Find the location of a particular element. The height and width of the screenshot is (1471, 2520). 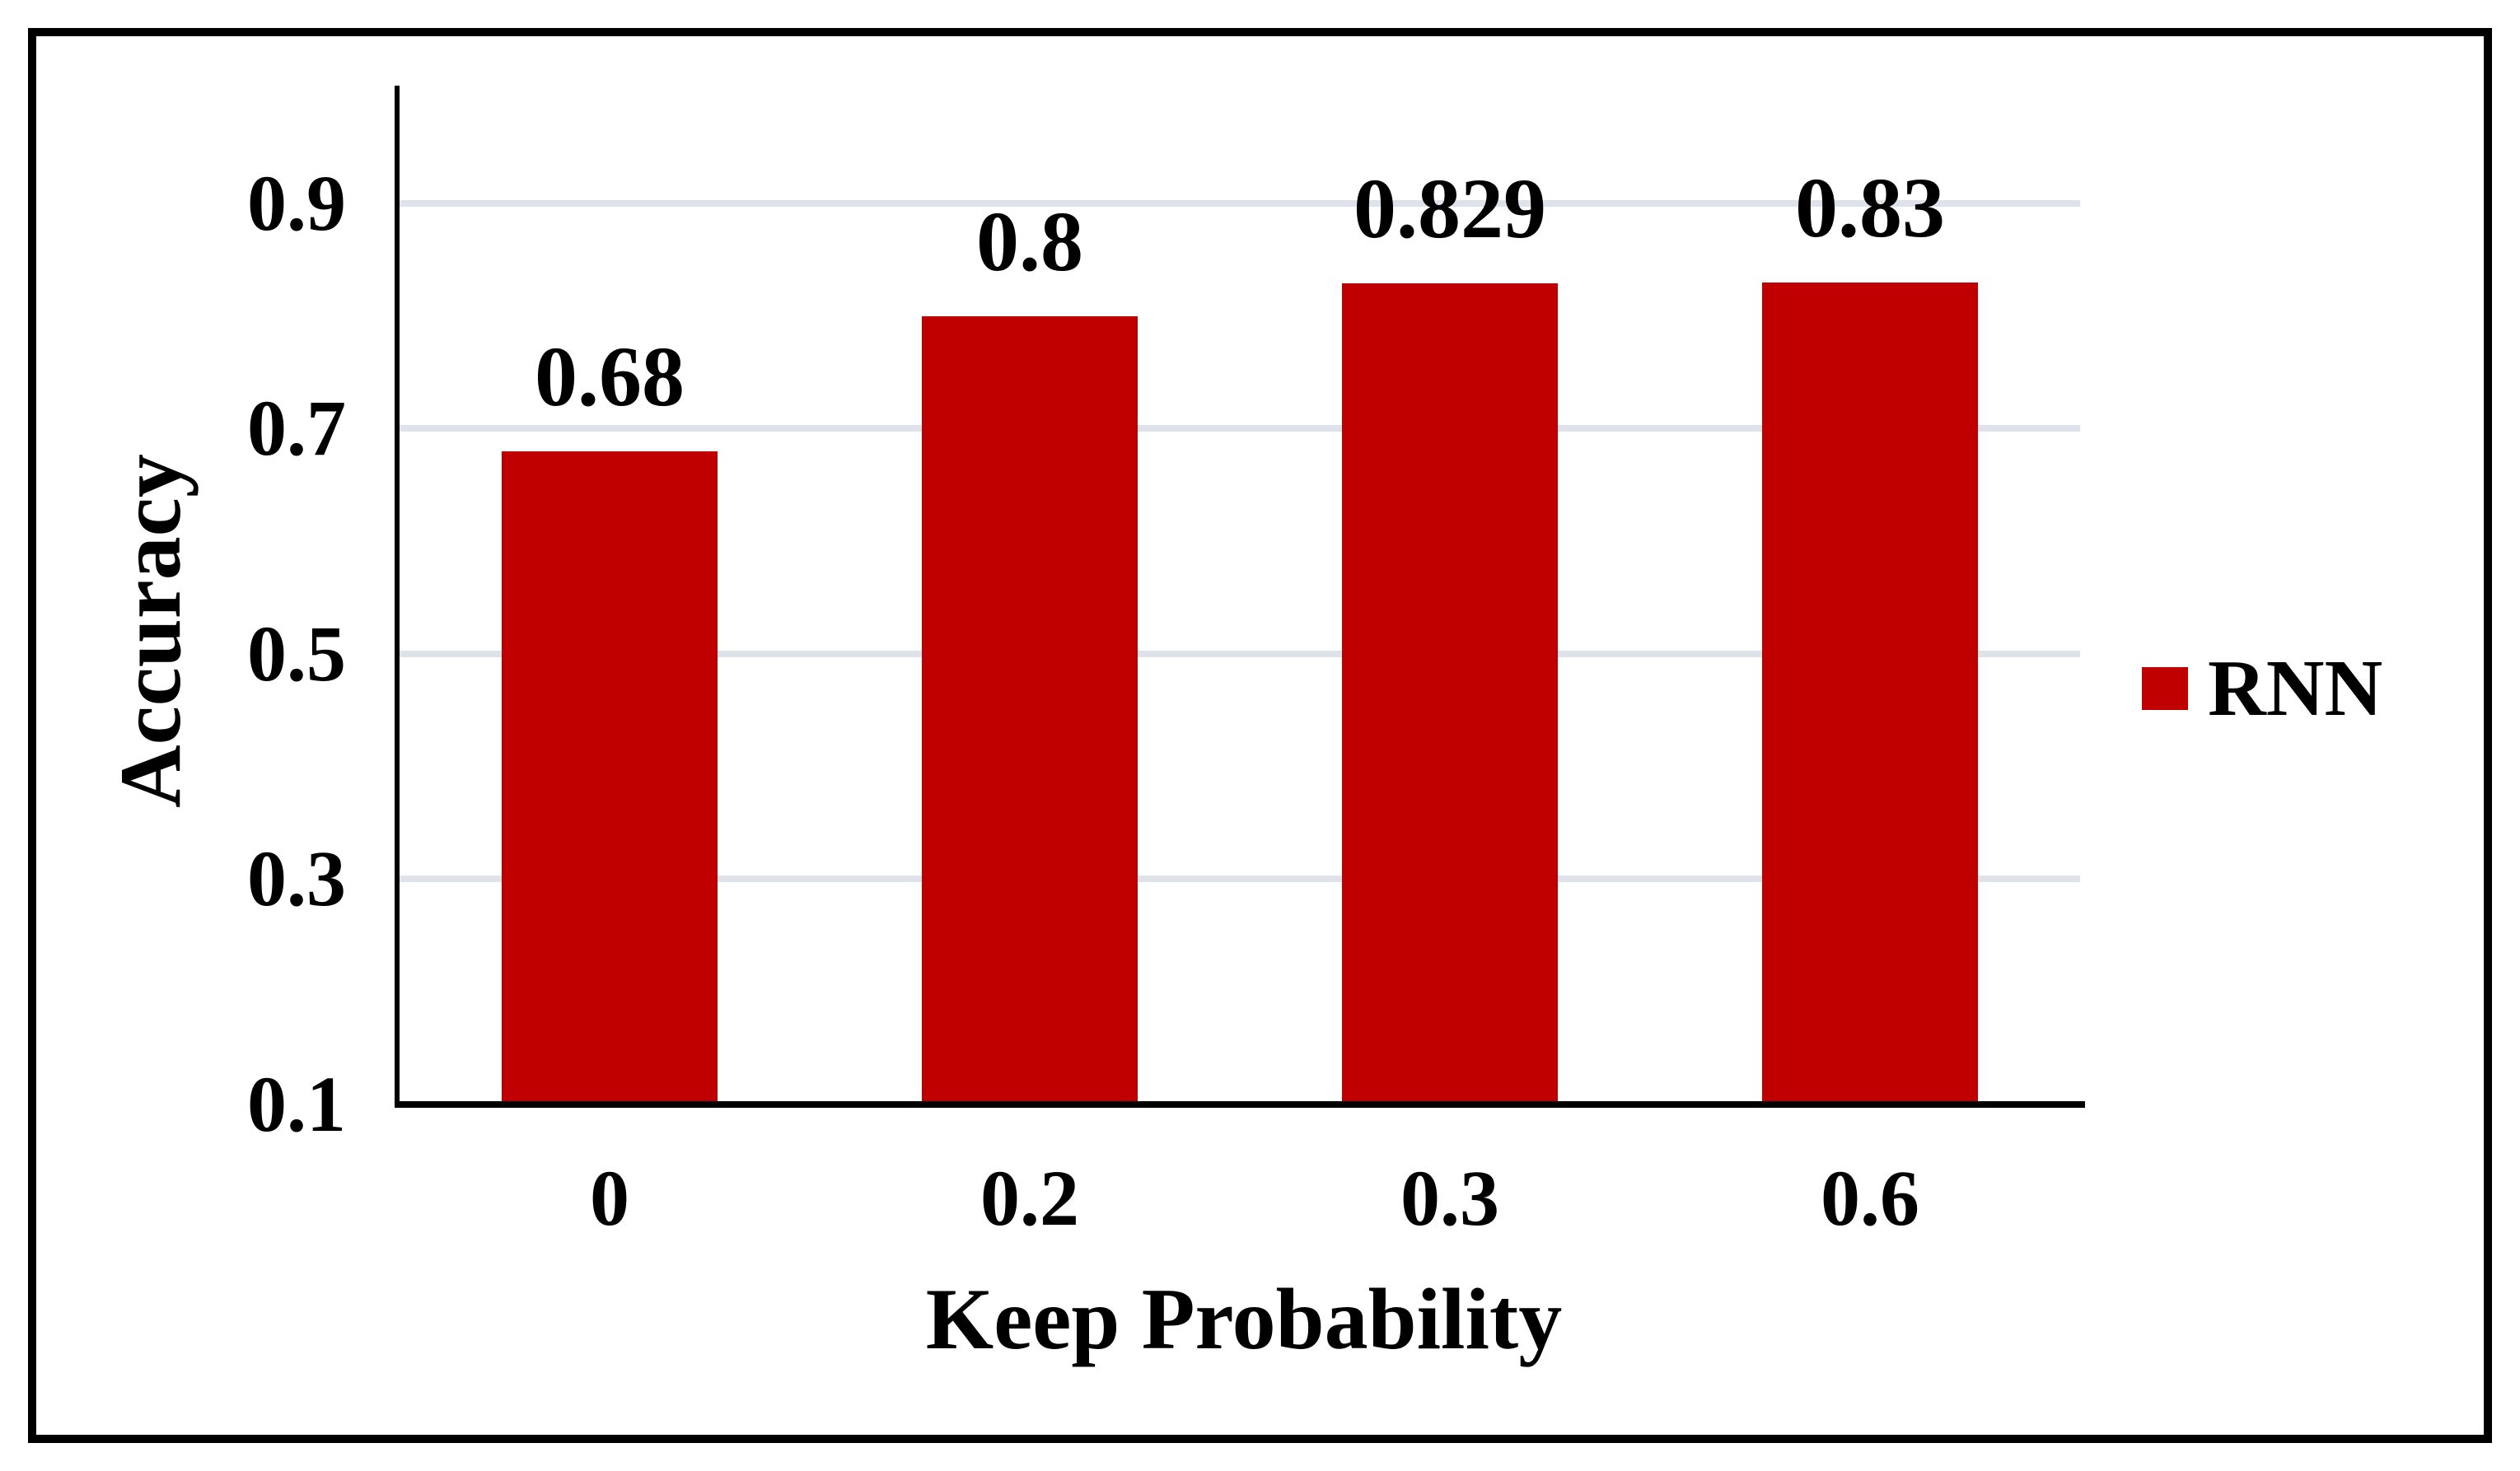

x-axis-title: Keep Probability is located at coordinates (1244, 1319).